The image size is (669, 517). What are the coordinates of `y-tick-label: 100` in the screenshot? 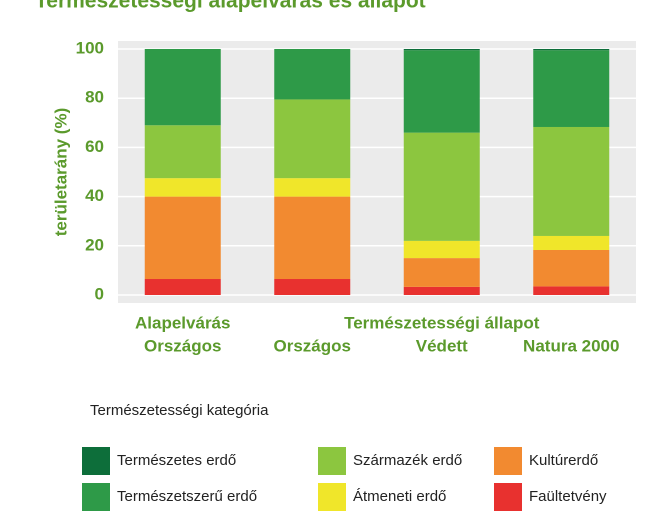 It's located at (90, 47).